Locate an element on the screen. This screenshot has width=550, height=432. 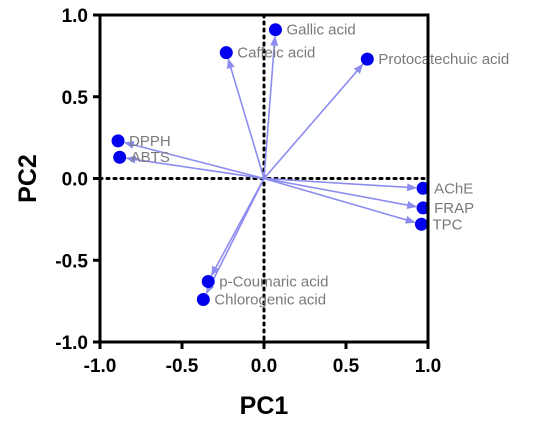
x-tick-label: 0.5 is located at coordinates (346, 366).